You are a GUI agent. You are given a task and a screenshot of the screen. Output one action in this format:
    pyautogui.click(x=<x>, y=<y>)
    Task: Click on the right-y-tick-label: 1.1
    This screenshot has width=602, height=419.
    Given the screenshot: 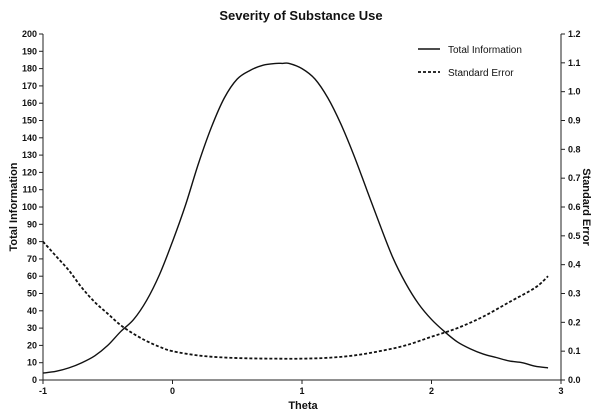 What is the action you would take?
    pyautogui.click(x=574, y=63)
    